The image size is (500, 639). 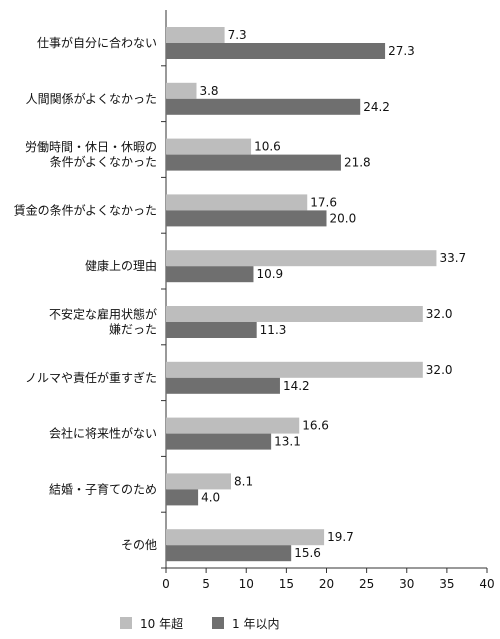 I want to click on category-label: 嫌だった, so click(x=133, y=330).